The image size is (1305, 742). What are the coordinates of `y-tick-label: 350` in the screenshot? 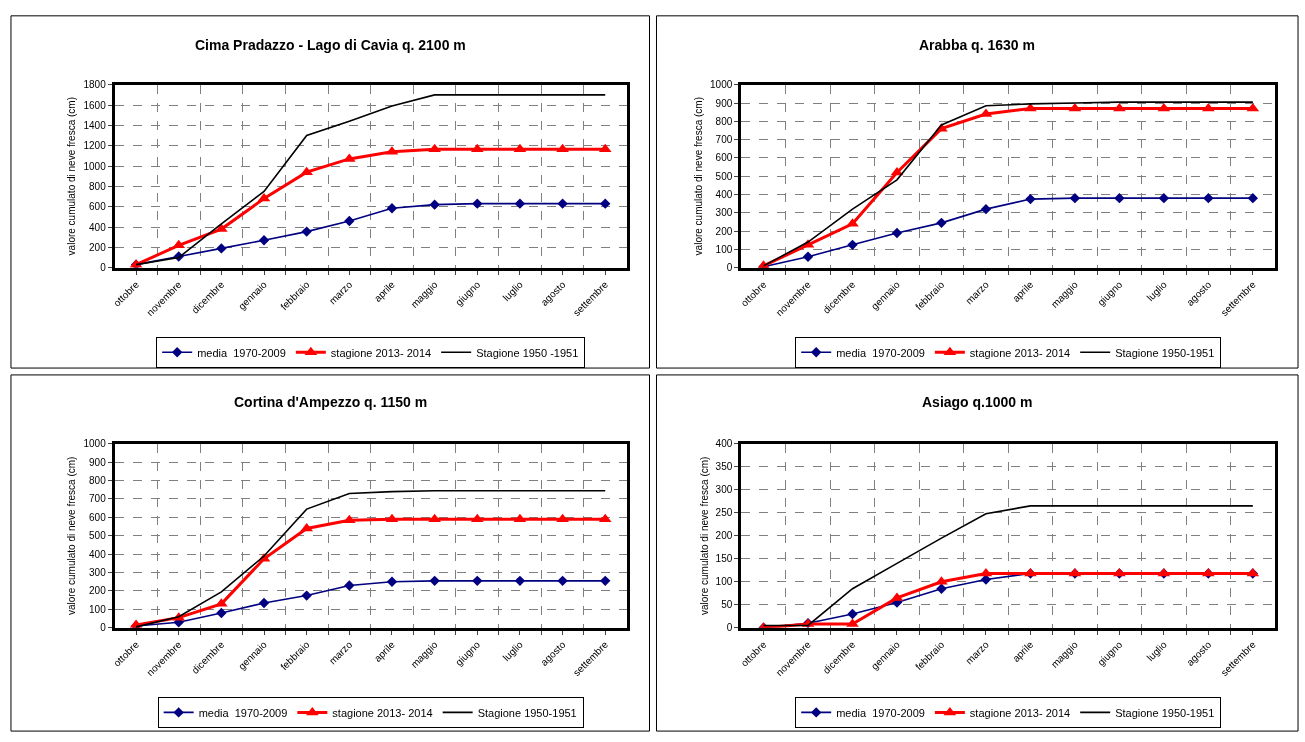 It's located at (724, 467).